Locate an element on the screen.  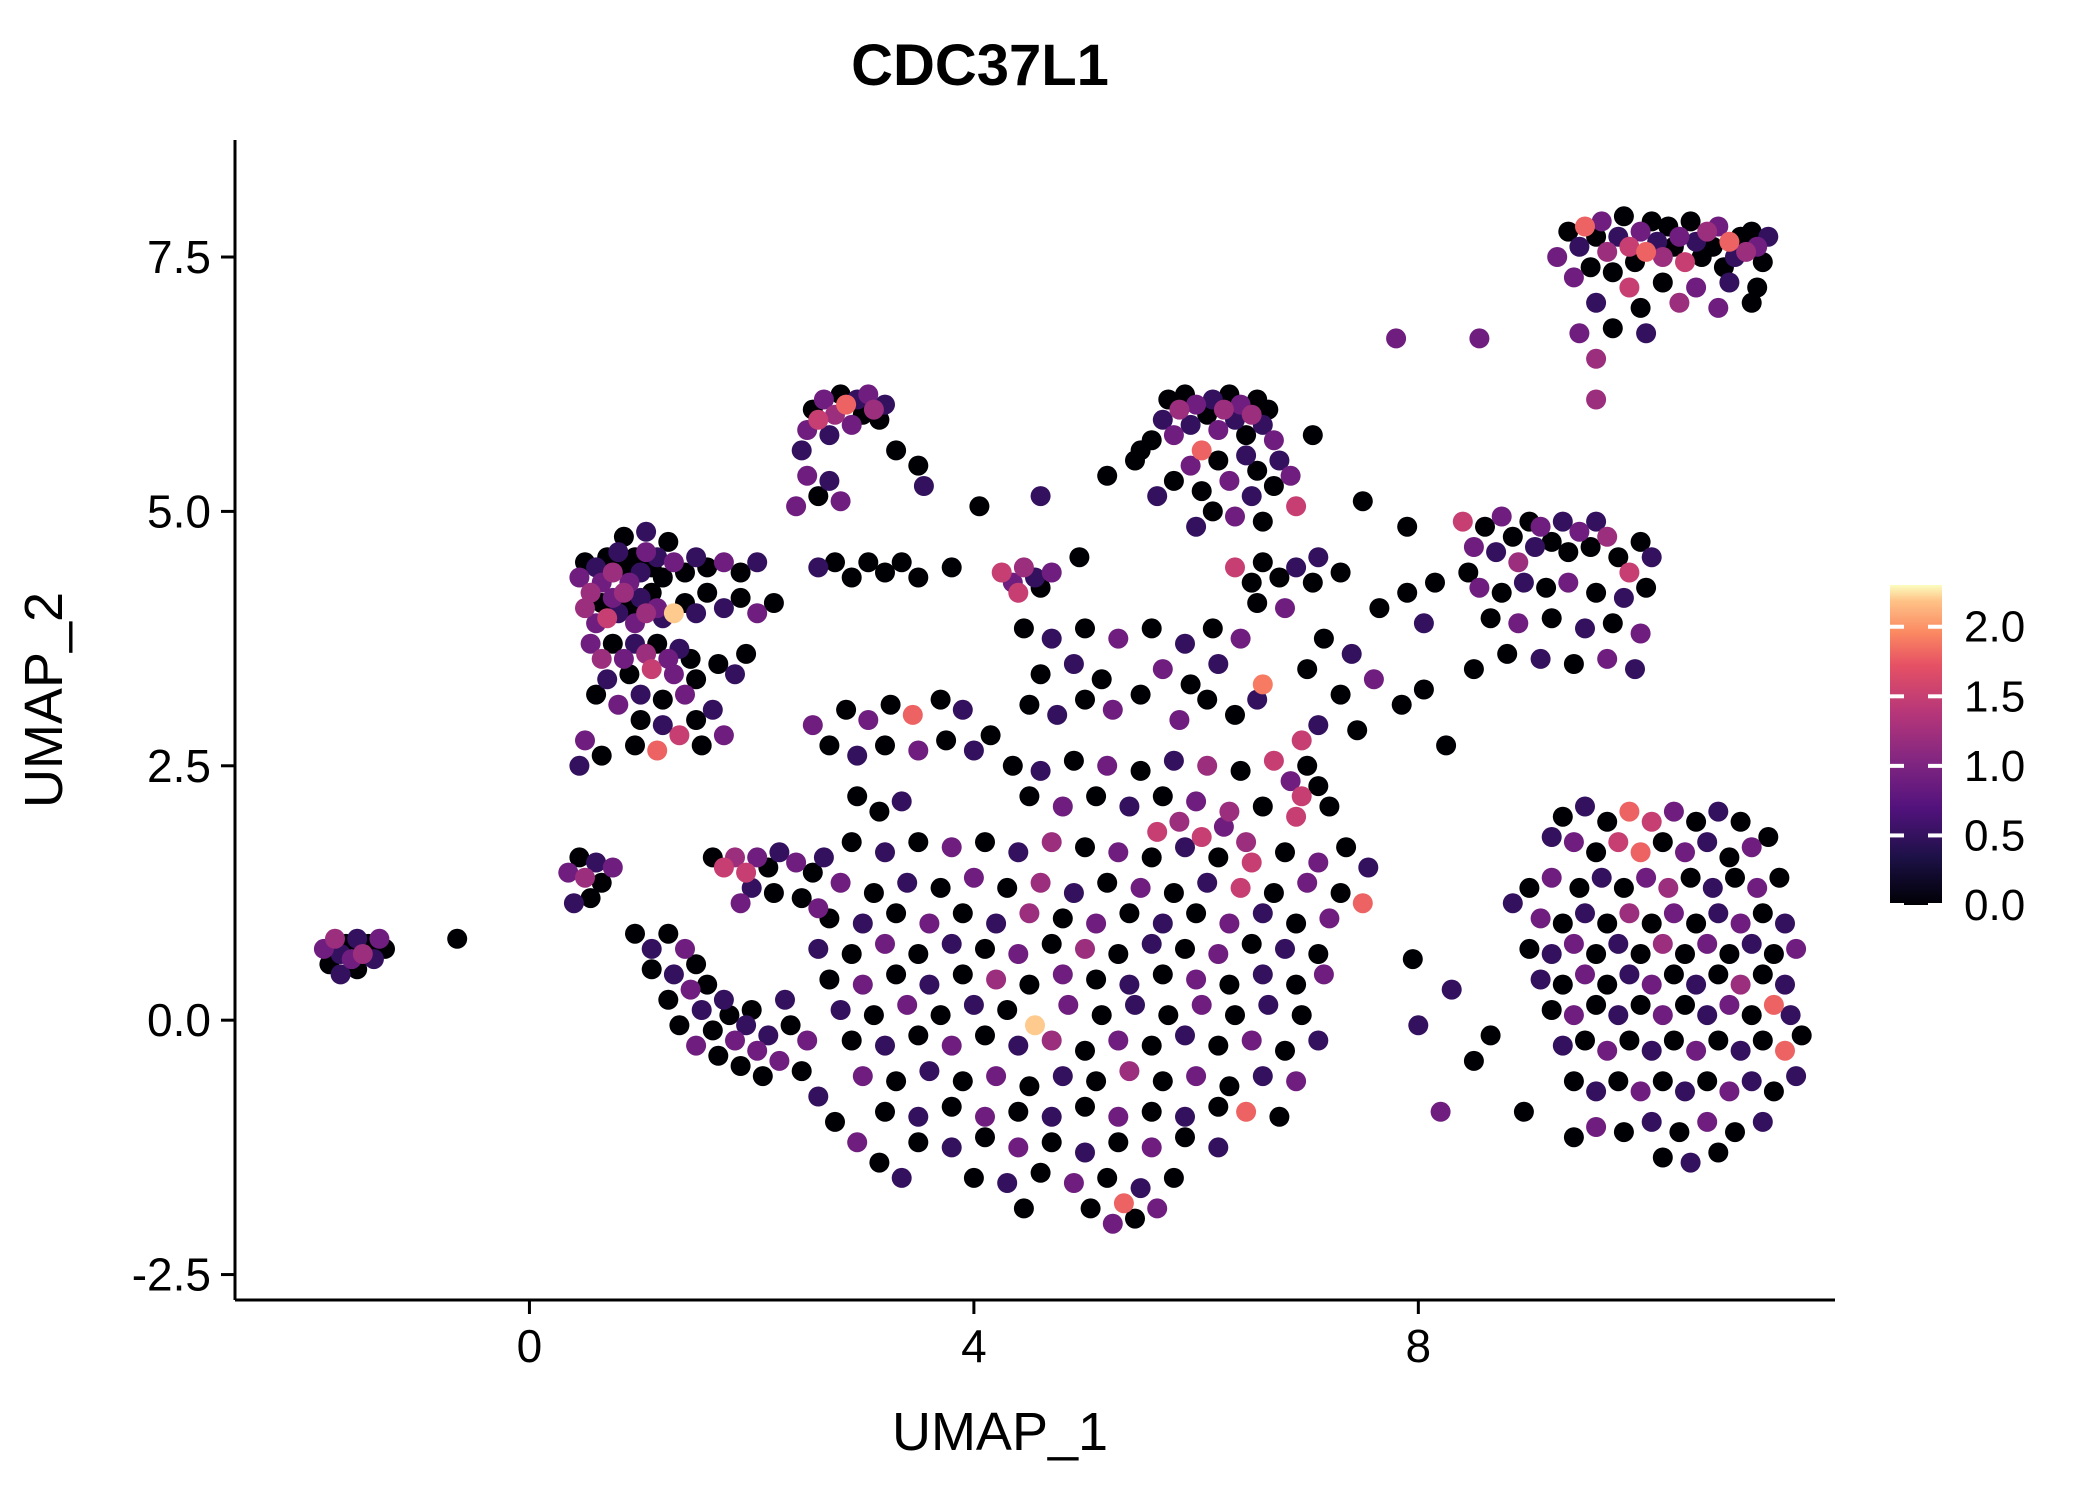
x-tick-label: 0 is located at coordinates (530, 1346).